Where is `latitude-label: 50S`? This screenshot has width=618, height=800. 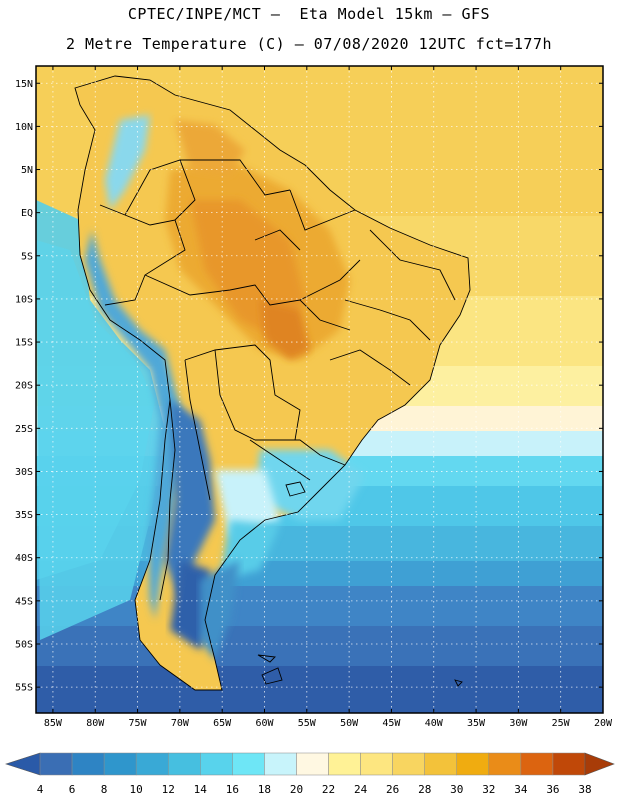
latitude-label: 50S is located at coordinates (24, 644).